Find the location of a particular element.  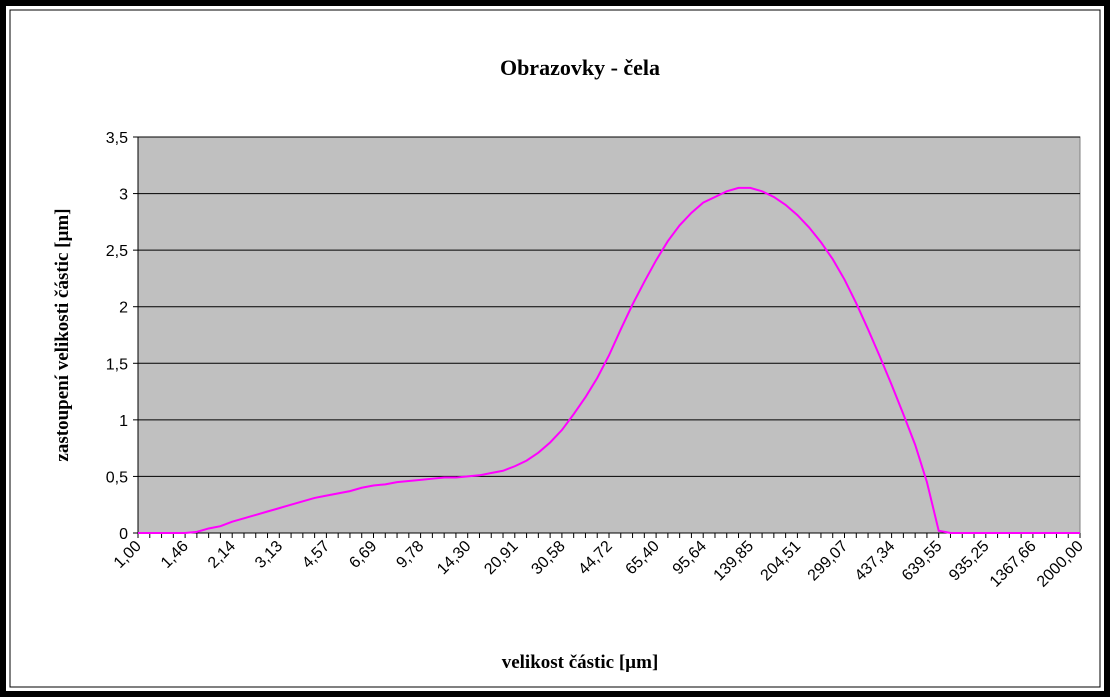

y-tick-label: 2 is located at coordinates (123, 308).